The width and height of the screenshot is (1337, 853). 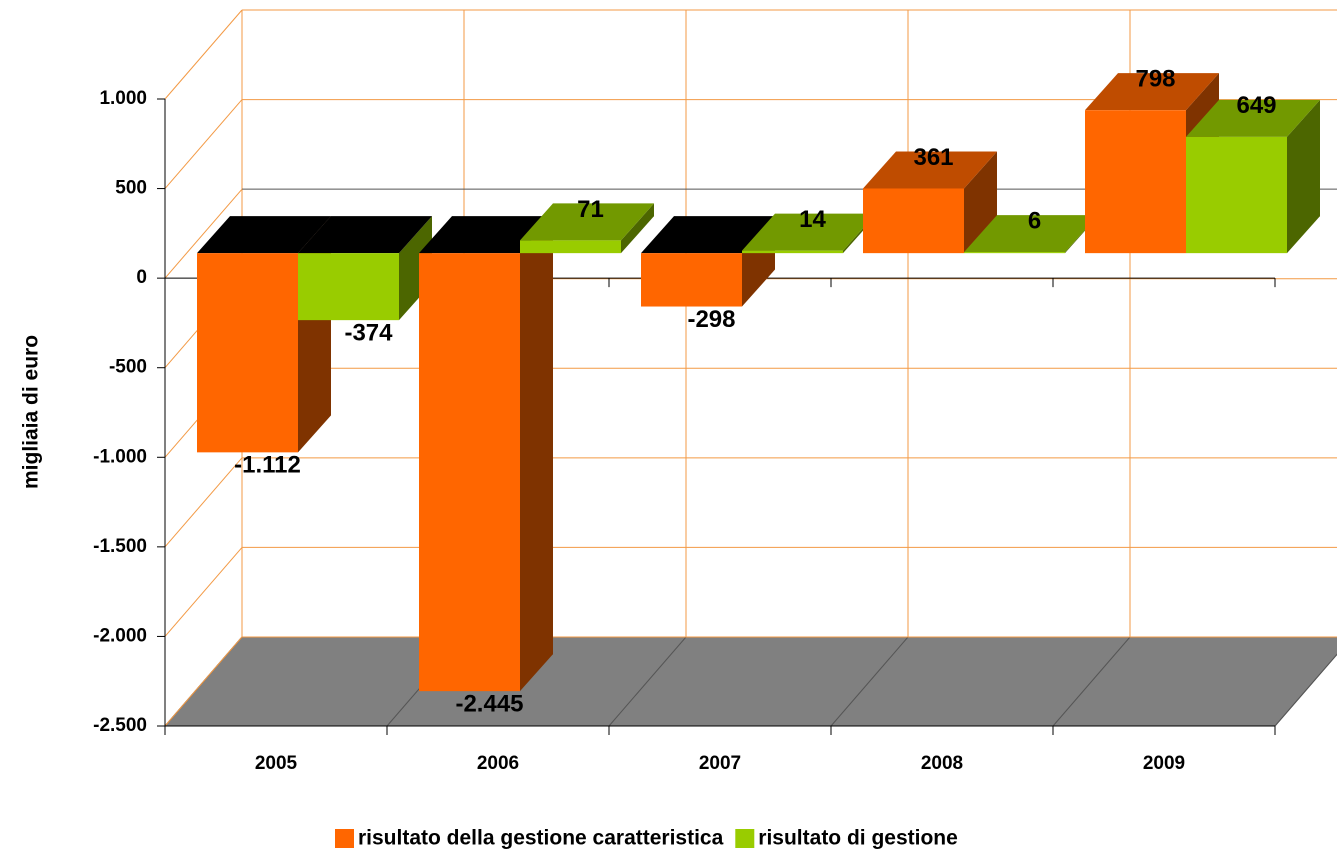 What do you see at coordinates (123, 98) in the screenshot?
I see `y-tick-label: 1.000` at bounding box center [123, 98].